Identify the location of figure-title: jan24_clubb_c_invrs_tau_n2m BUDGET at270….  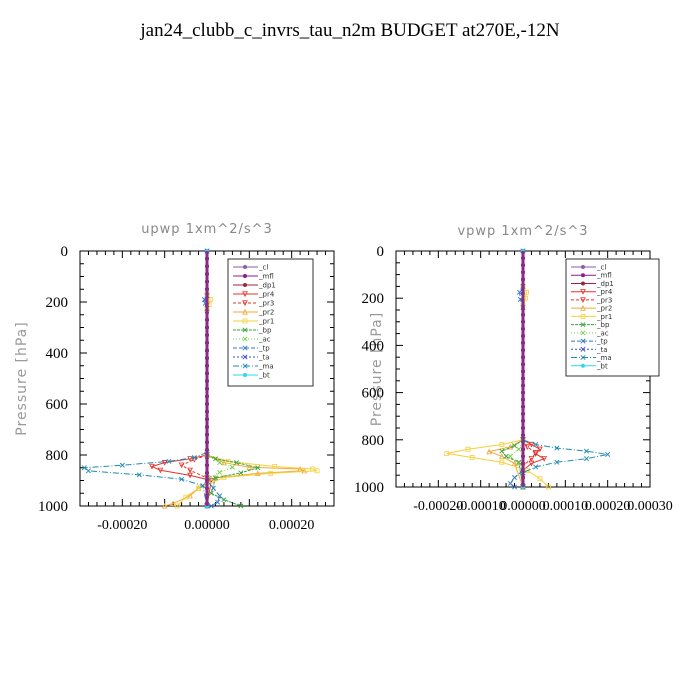
(350, 30).